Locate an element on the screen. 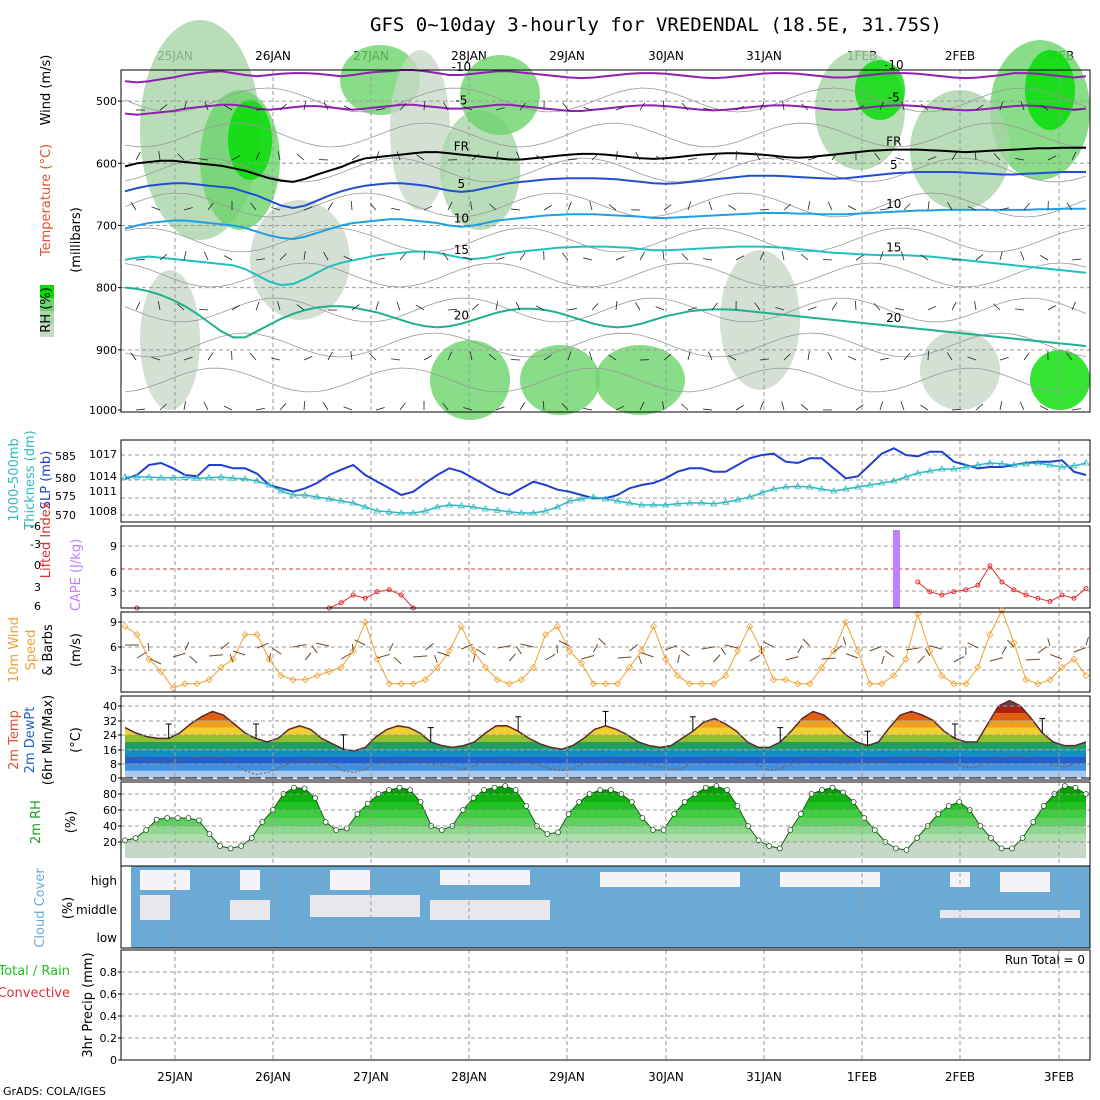  li-tick: 0 is located at coordinates (37, 565).